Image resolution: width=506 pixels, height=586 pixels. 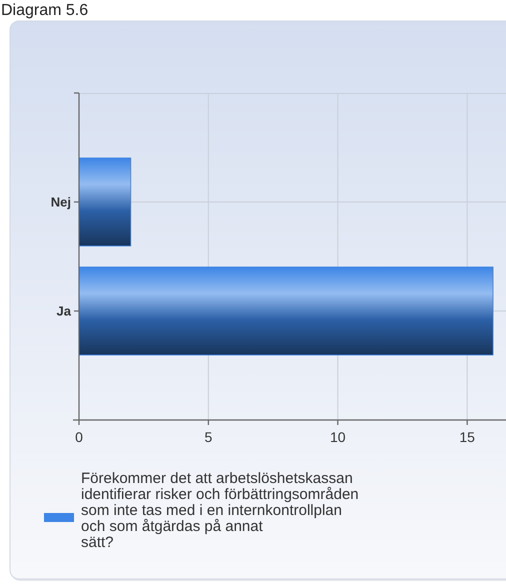 What do you see at coordinates (44, 10) in the screenshot?
I see `chart-title: Diagram 5.6` at bounding box center [44, 10].